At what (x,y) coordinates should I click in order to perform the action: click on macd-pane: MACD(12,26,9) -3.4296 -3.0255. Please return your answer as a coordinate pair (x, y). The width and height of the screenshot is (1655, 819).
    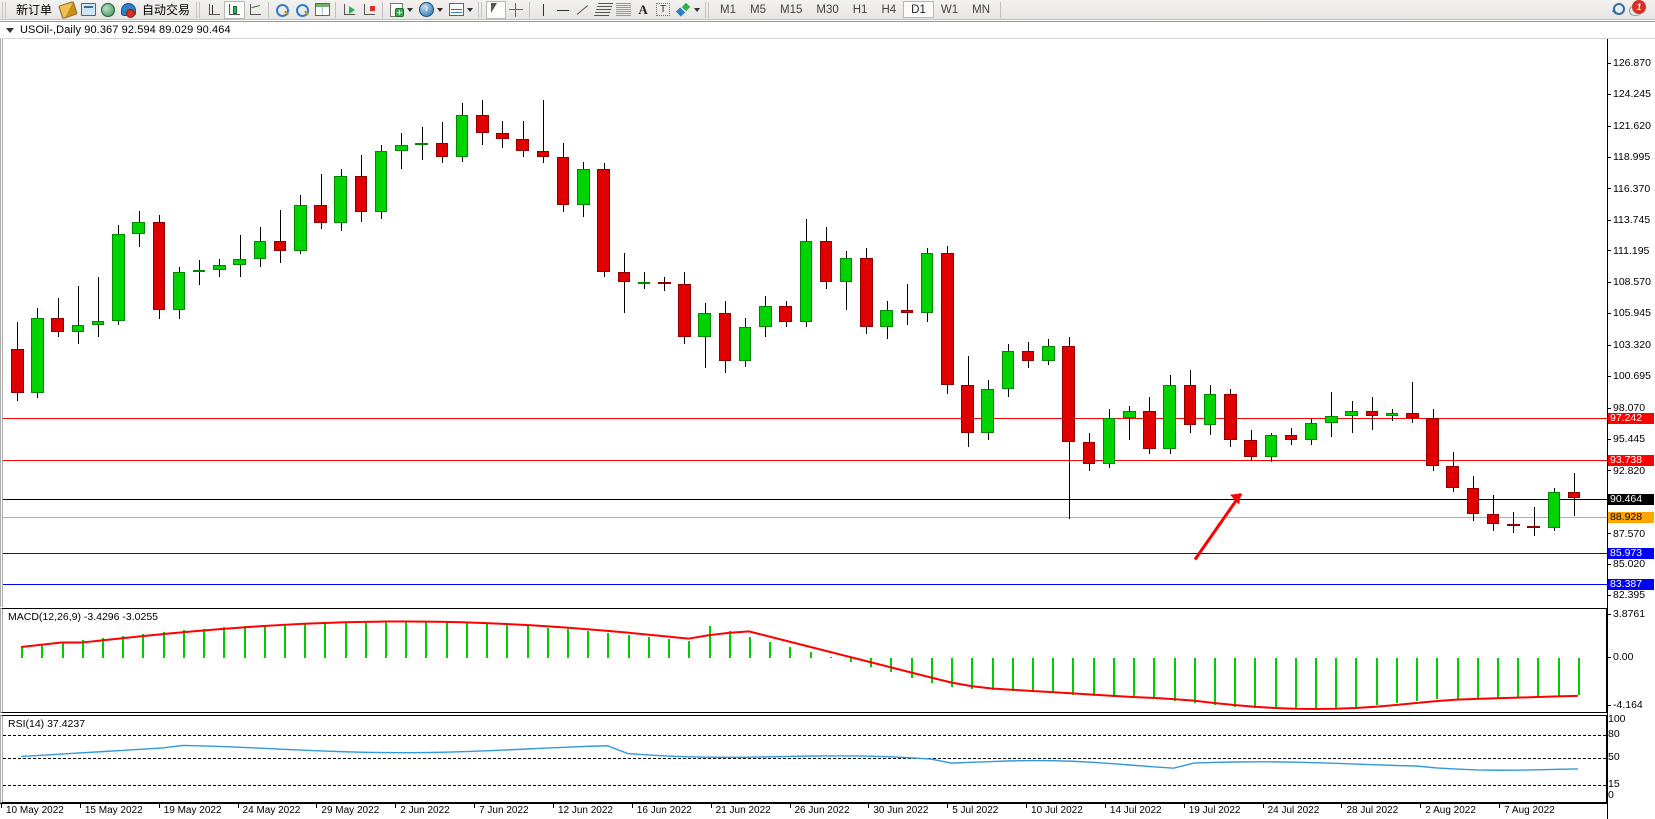
    Looking at the image, I should click on (803, 660).